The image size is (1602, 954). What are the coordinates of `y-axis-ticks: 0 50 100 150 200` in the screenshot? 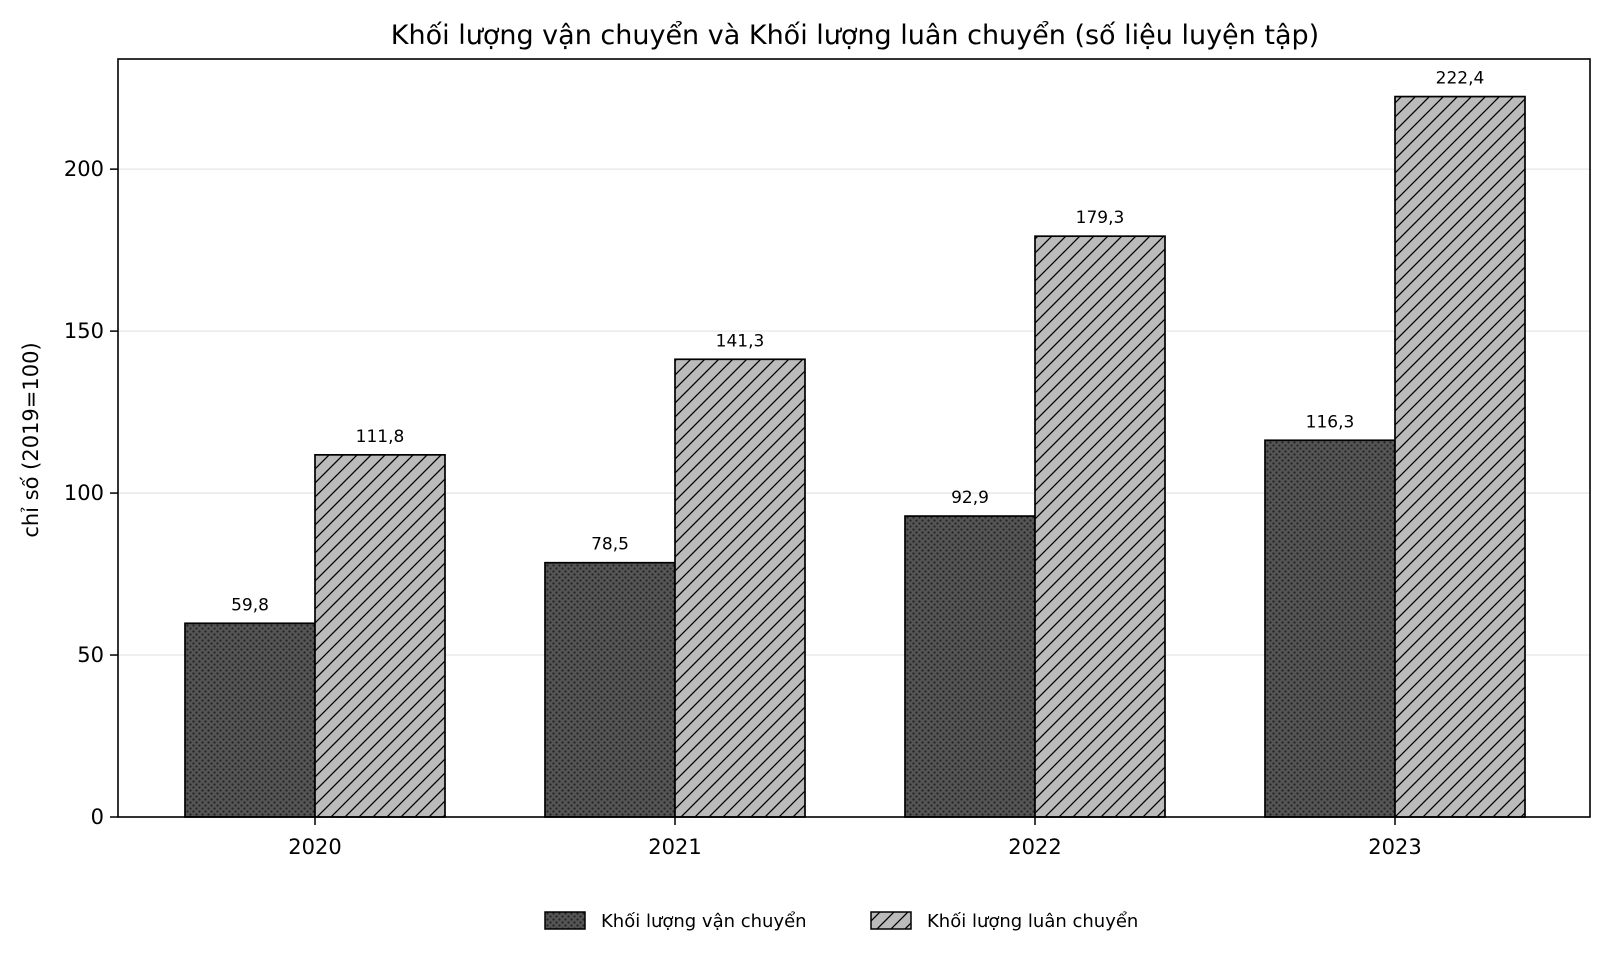 It's located at (91, 493).